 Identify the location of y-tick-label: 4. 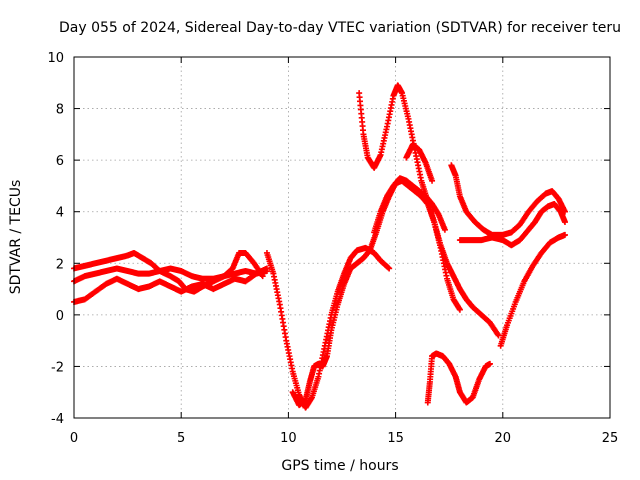
(60, 213).